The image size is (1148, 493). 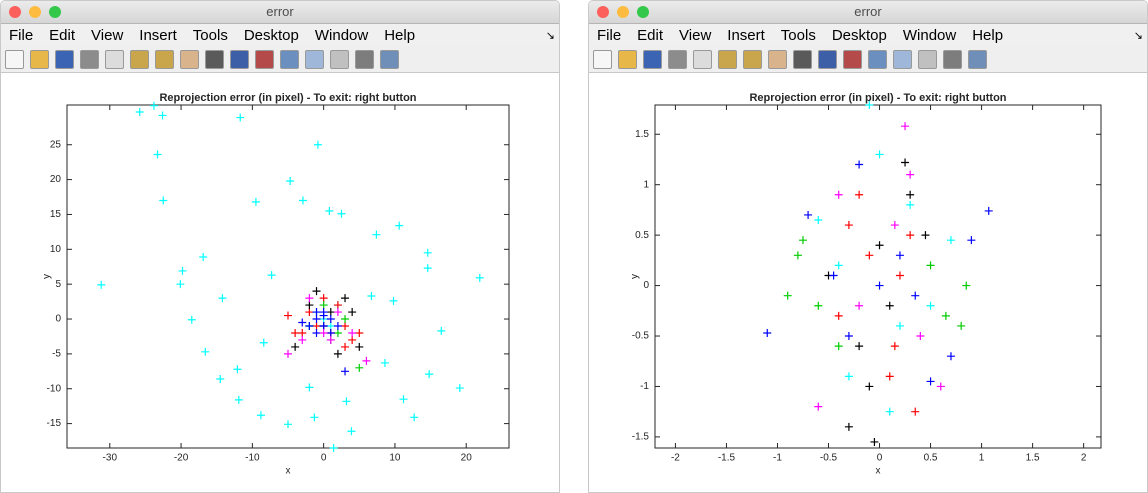 I want to click on x-tick-label: 1.5, so click(x=1033, y=458).